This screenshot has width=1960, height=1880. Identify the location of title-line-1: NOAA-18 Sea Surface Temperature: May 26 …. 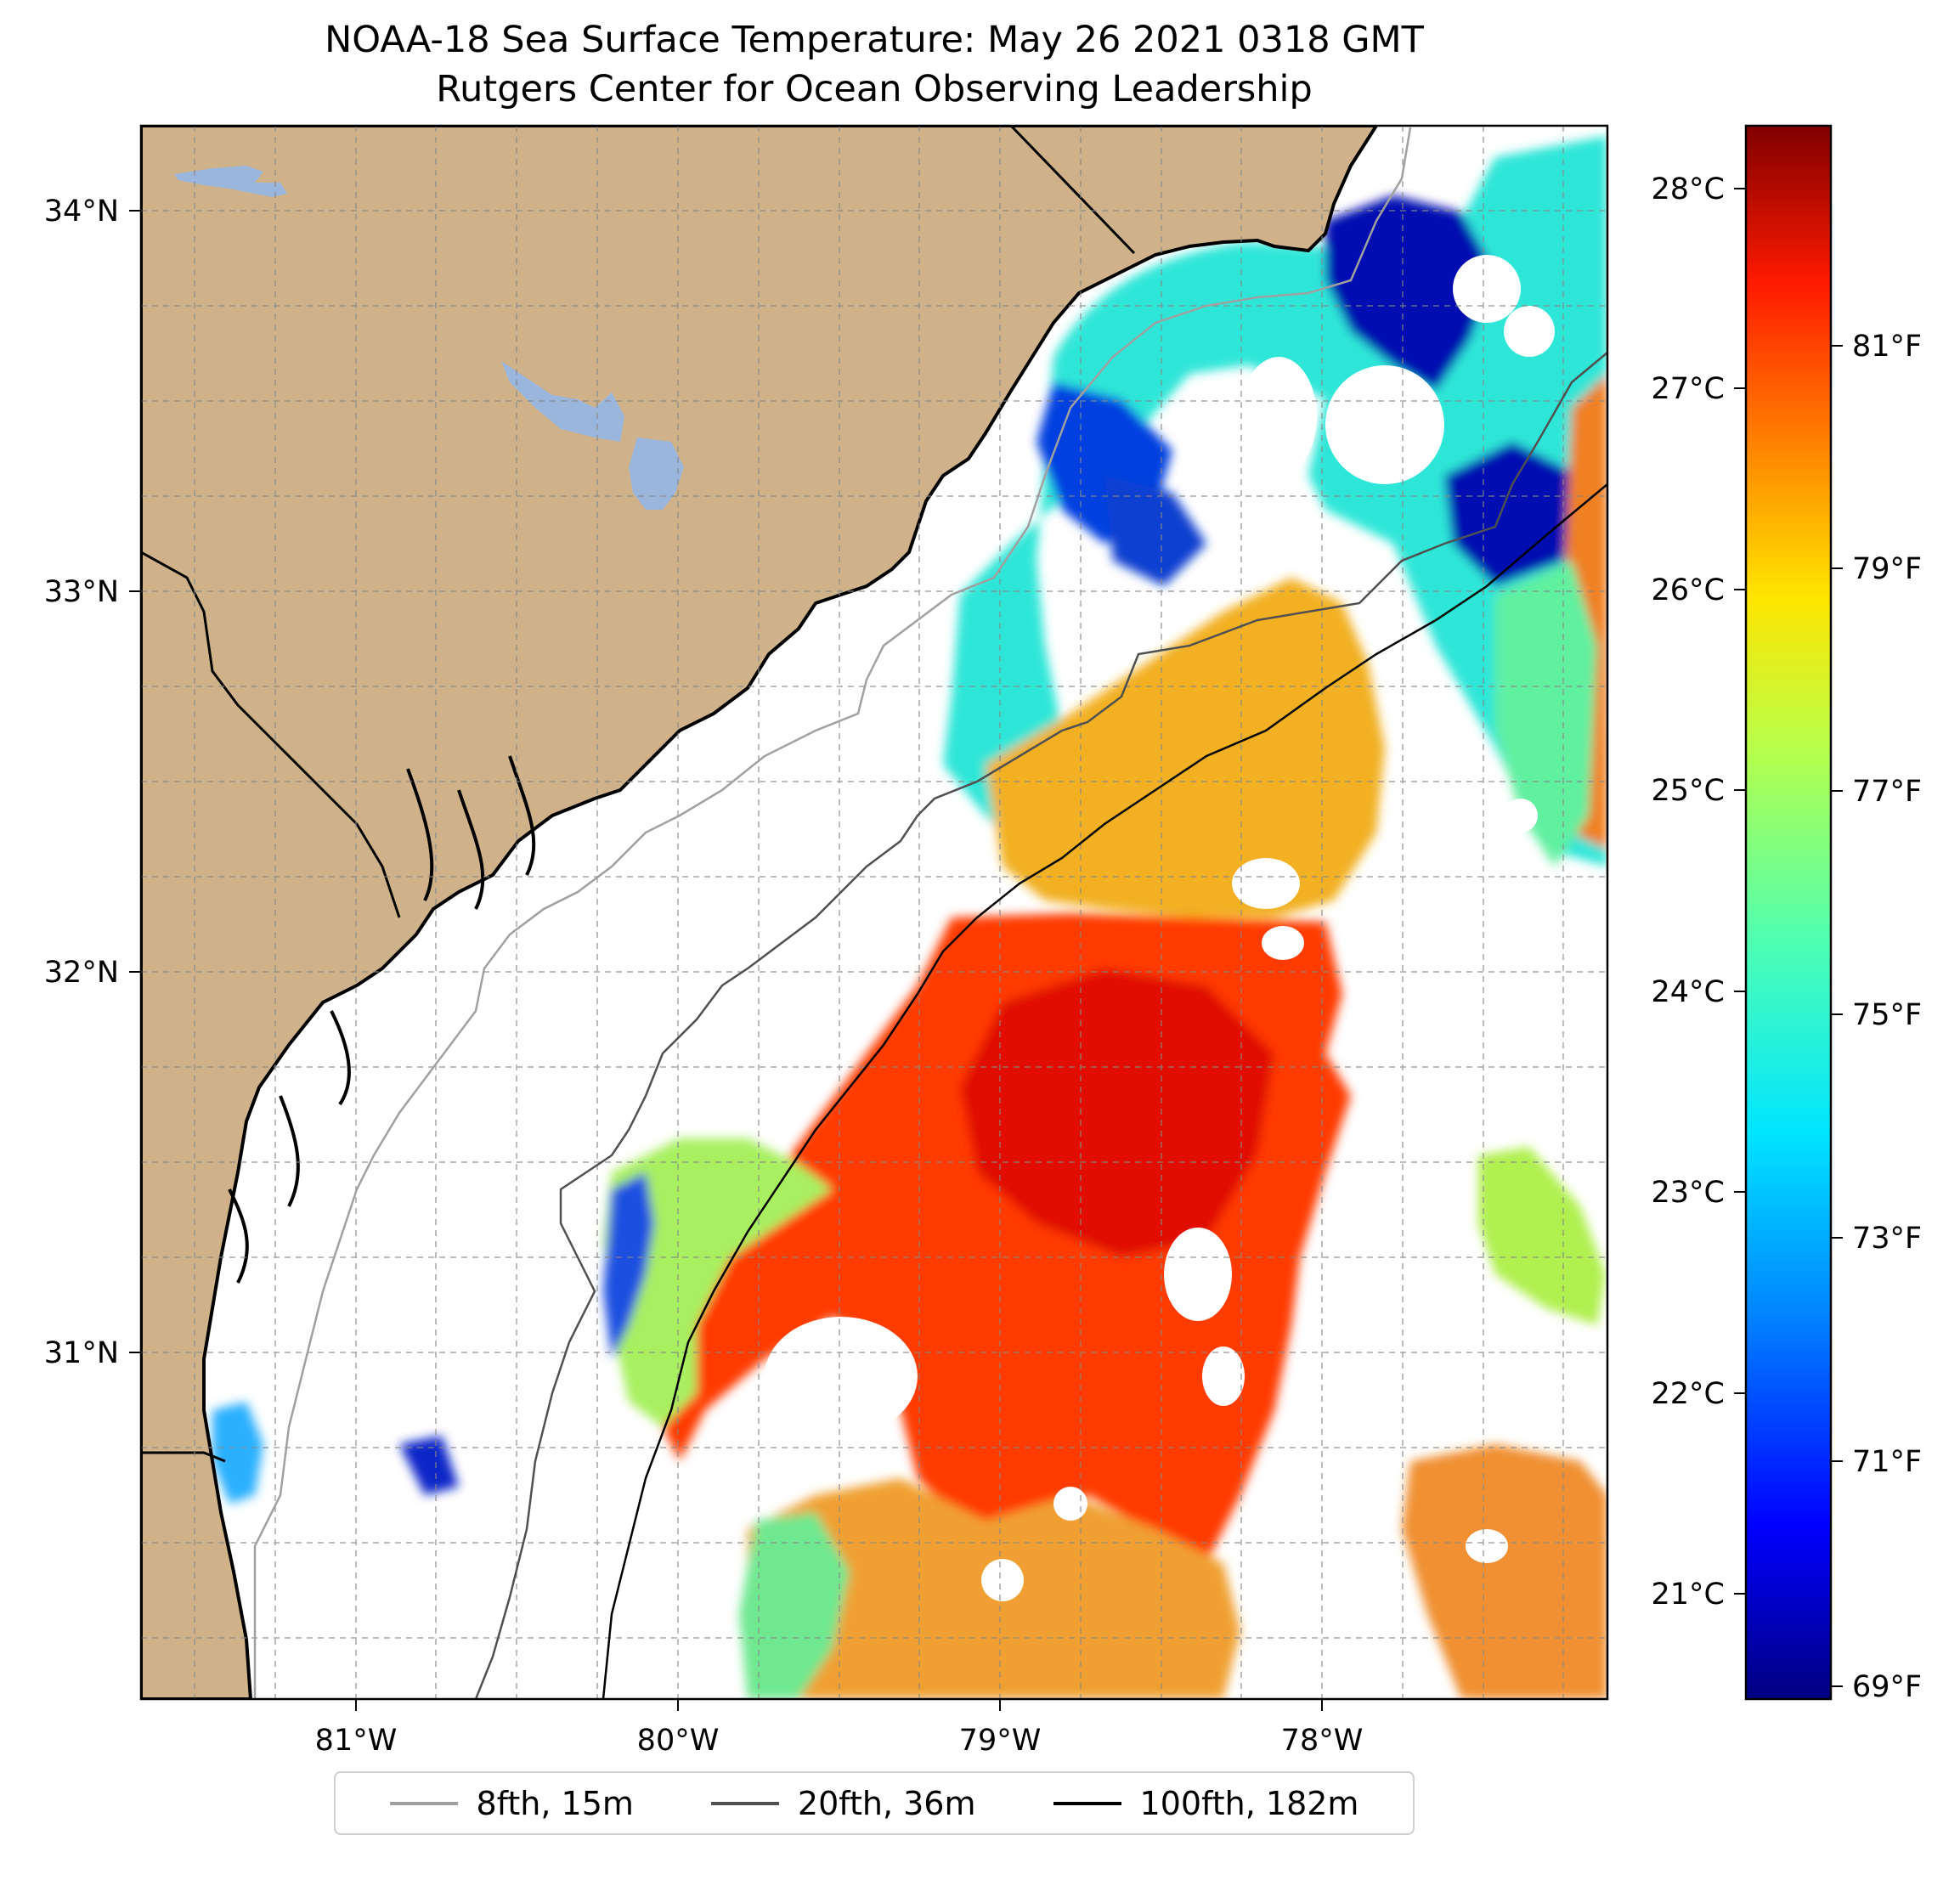
(875, 40).